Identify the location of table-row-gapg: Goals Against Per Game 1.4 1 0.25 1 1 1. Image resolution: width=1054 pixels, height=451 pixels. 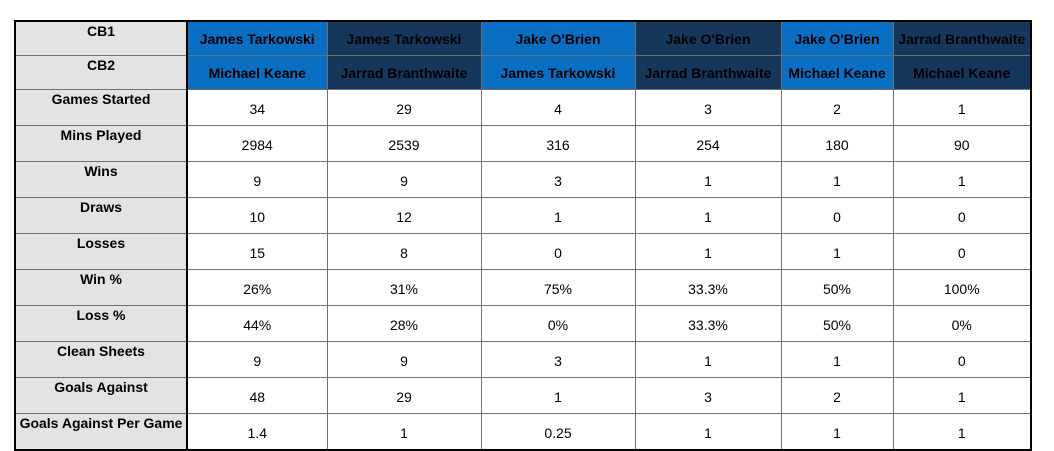
(523, 432).